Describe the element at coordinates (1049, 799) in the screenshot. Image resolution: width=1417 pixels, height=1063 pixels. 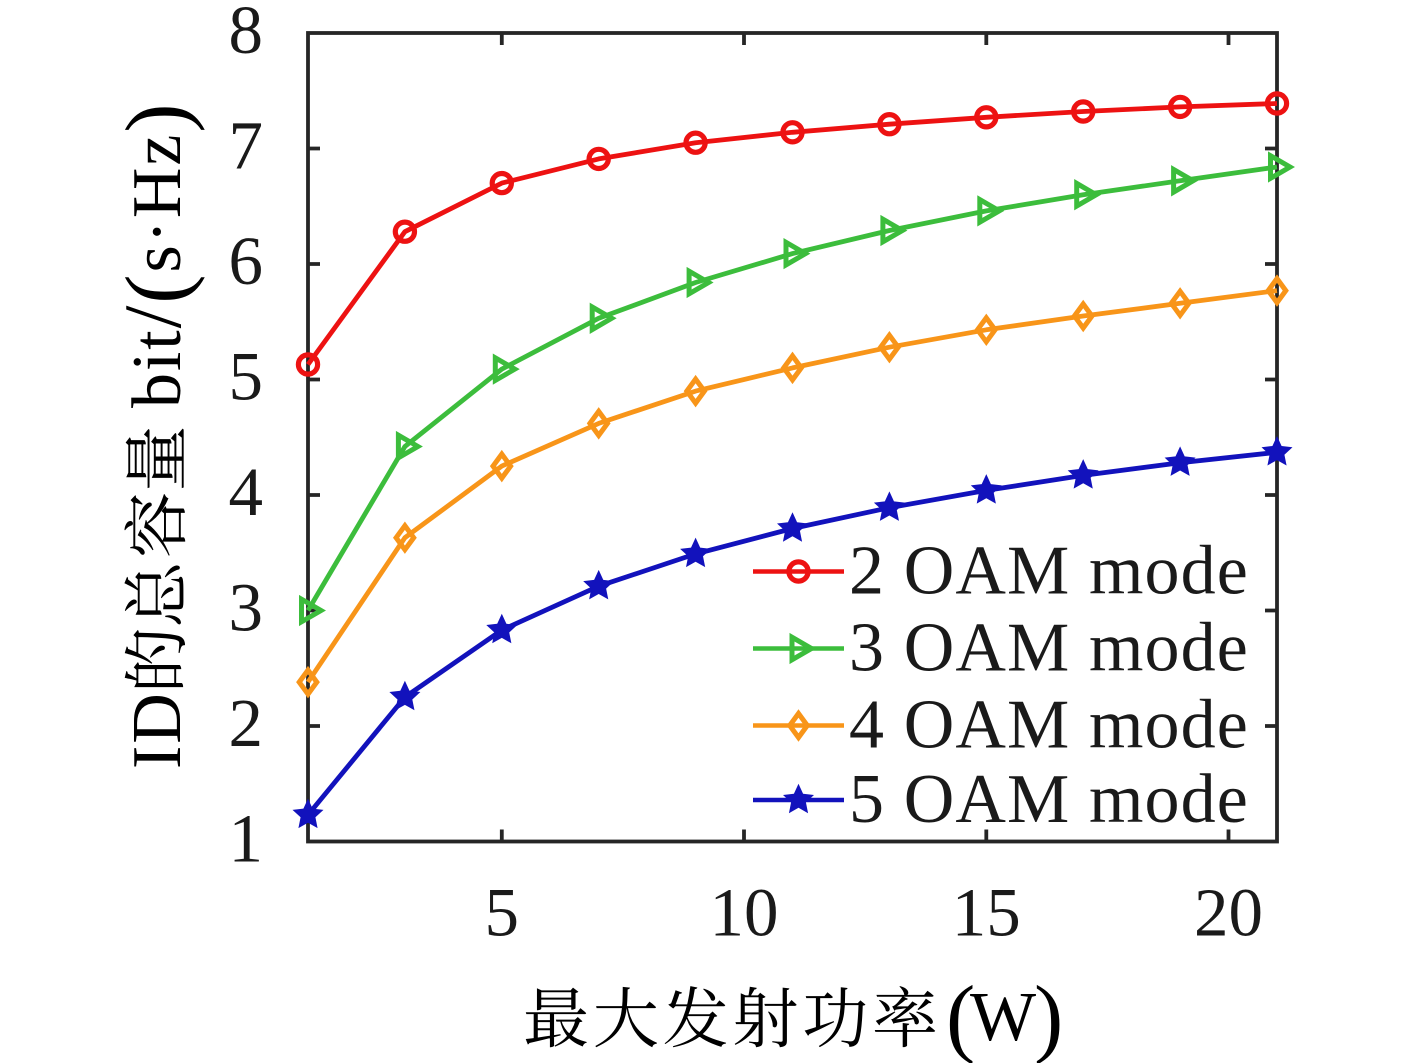
I see `svg-text: 5 OAM mode` at that location.